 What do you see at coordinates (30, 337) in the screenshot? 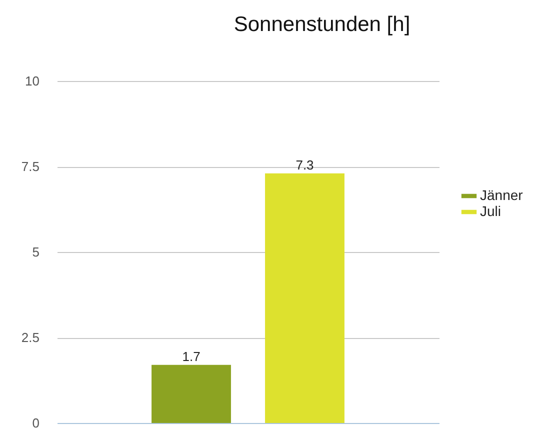
I see `y-tick-label: 2.5` at bounding box center [30, 337].